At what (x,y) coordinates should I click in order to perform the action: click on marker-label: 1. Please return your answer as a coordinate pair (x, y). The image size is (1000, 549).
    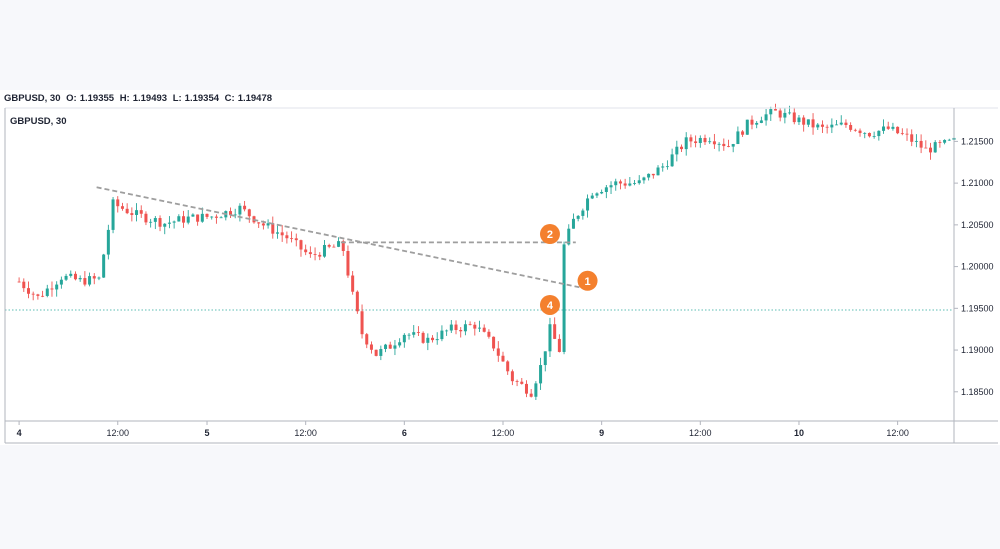
    Looking at the image, I should click on (587, 282).